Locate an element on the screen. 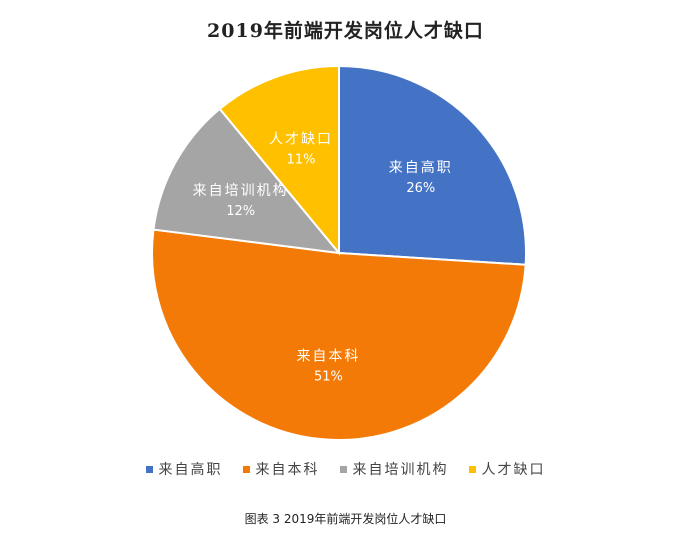  legend-item-training-institution: 来自培训机构 is located at coordinates (394, 469).